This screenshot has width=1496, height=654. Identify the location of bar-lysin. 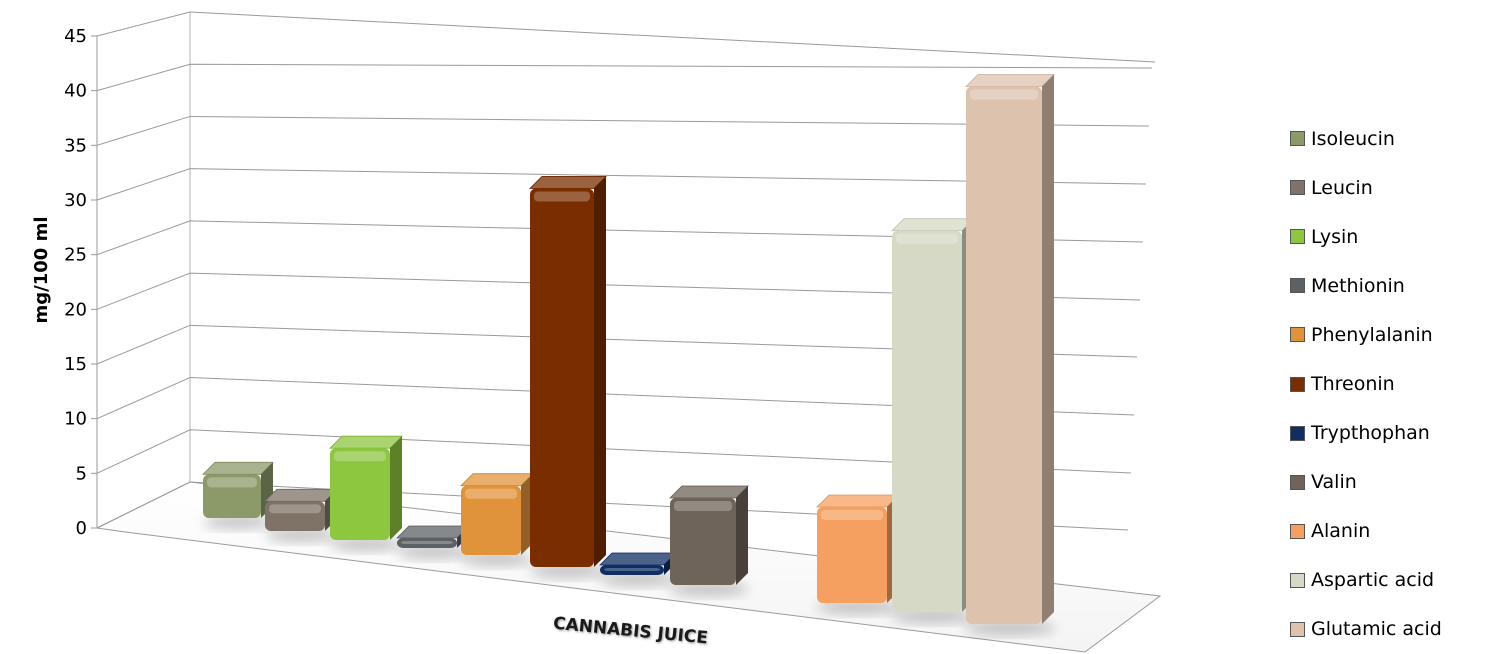
(366, 487).